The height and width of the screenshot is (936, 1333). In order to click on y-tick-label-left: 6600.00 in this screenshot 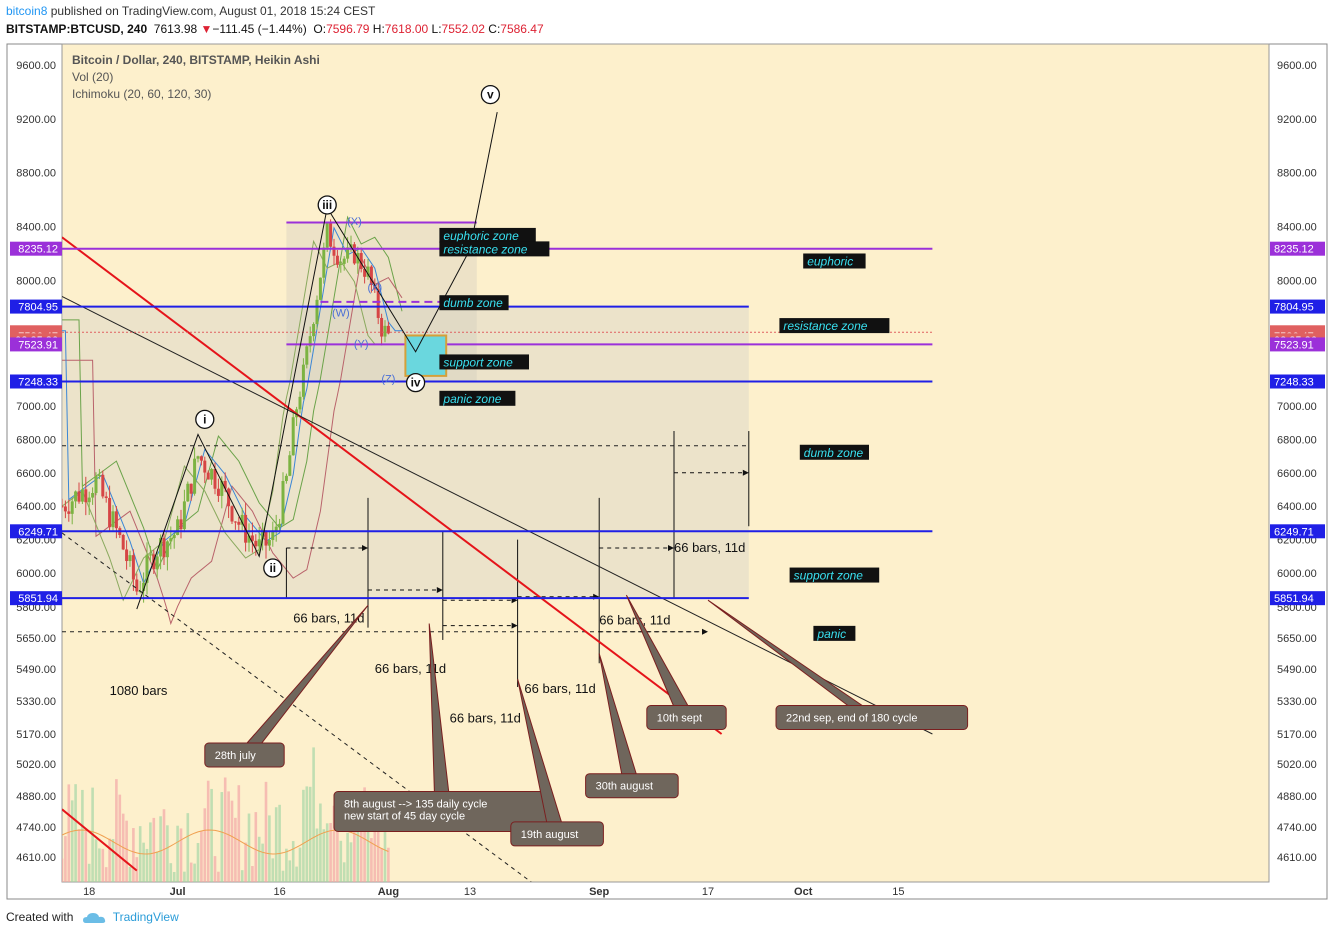, I will do `click(36, 474)`.